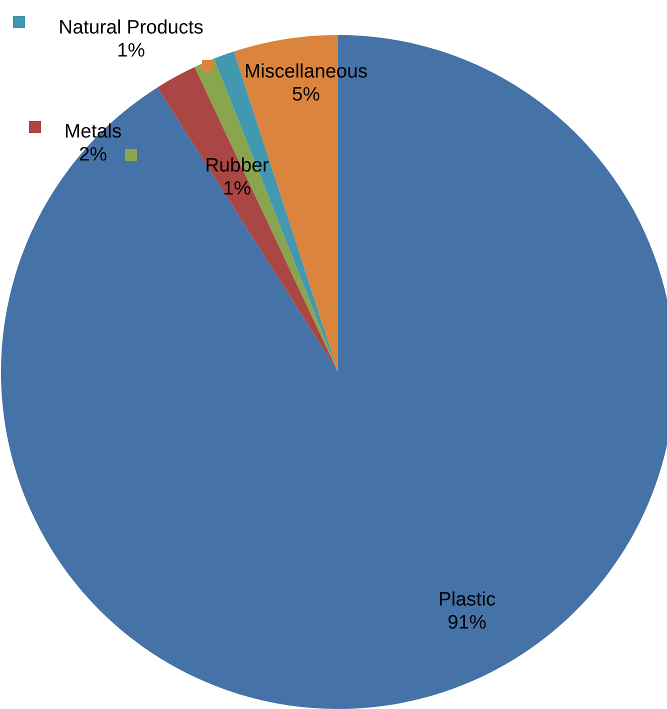 The height and width of the screenshot is (709, 667). Describe the element at coordinates (468, 598) in the screenshot. I see `slice-label: Plastic` at that location.